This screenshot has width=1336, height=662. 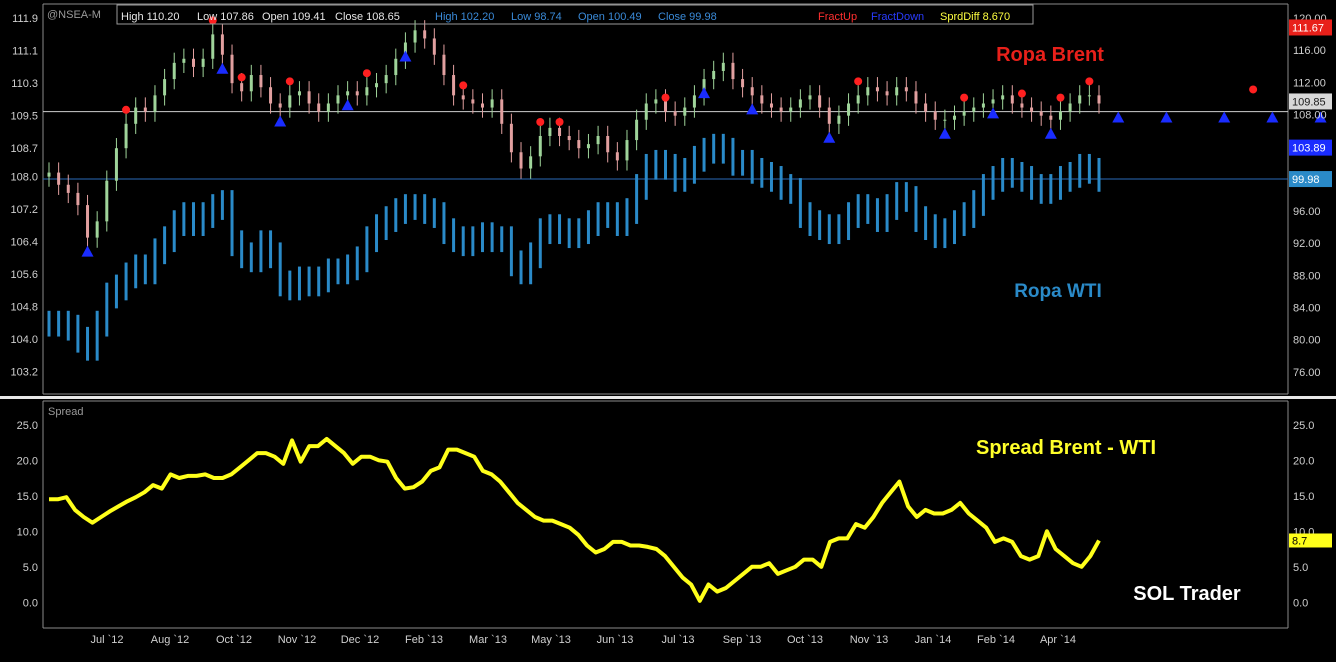 I want to click on label-ropa-wti: Ropa WTI, so click(x=1058, y=291).